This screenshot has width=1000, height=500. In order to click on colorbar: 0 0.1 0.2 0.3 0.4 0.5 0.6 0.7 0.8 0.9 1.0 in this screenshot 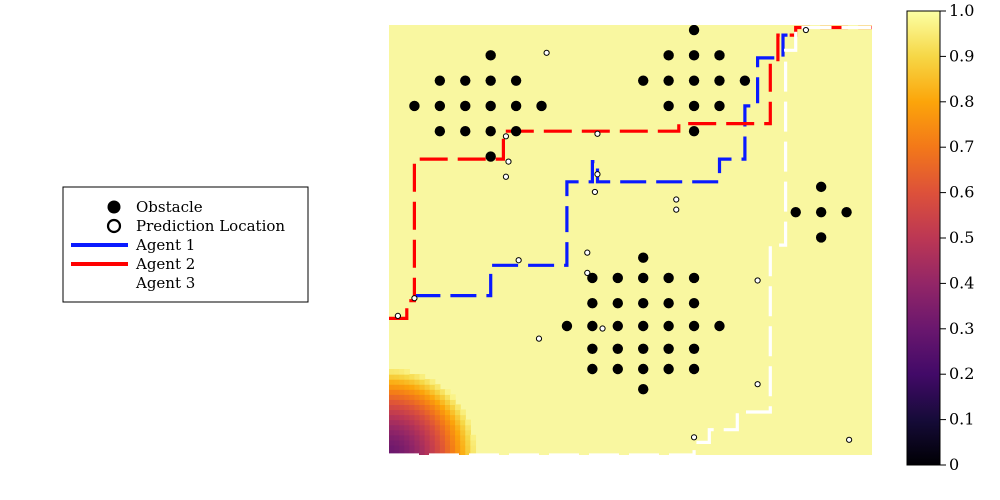, I will do `click(940, 237)`.